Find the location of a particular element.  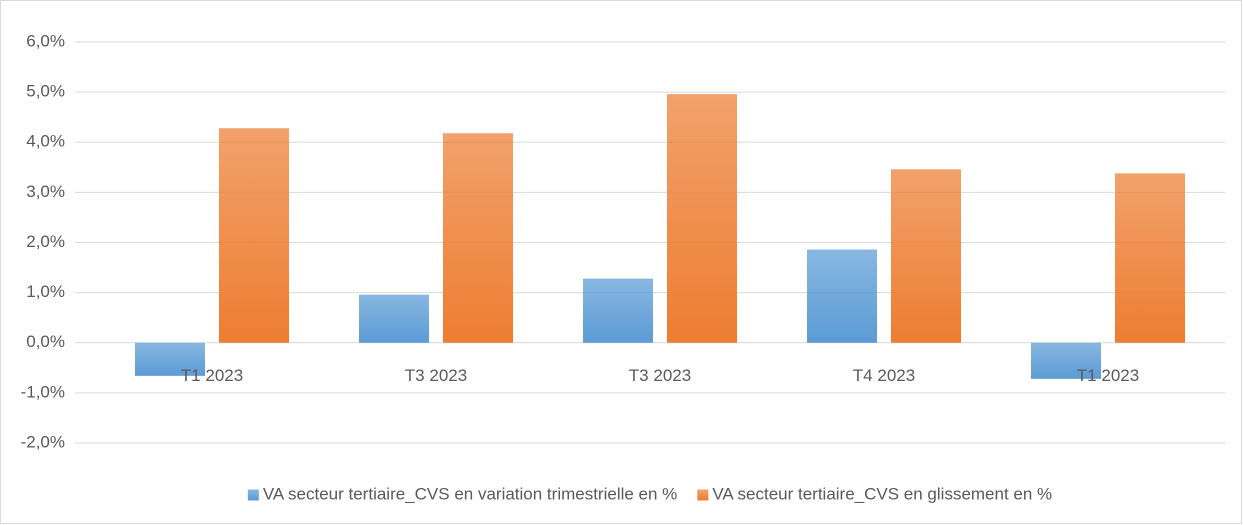

x-tick-label: T4 2023 is located at coordinates (884, 375).